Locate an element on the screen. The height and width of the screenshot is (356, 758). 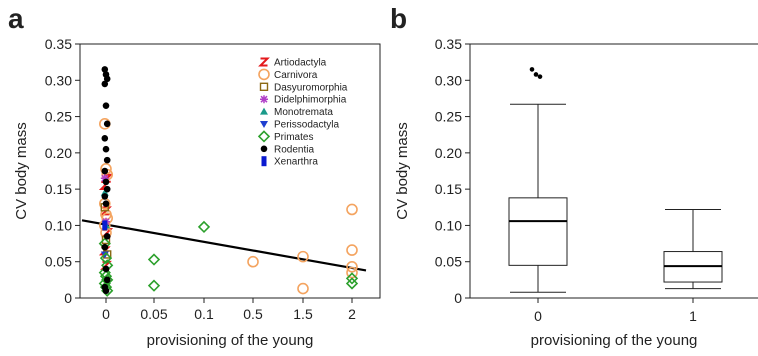
x-tick-label: 0.1 is located at coordinates (204, 314).